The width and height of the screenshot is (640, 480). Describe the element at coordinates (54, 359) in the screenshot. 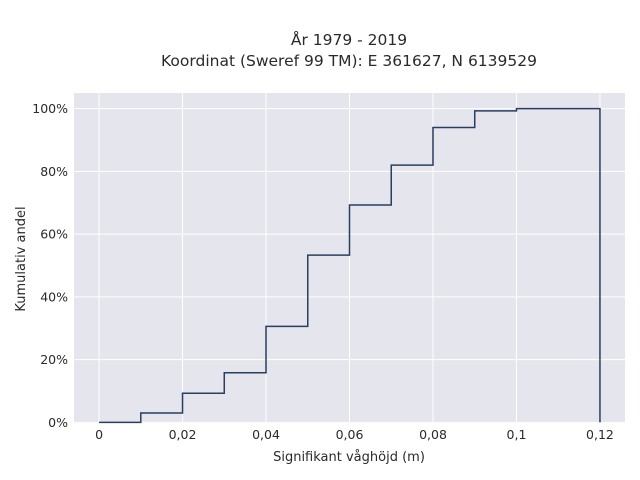

I see `y-tick-label: 20%` at that location.